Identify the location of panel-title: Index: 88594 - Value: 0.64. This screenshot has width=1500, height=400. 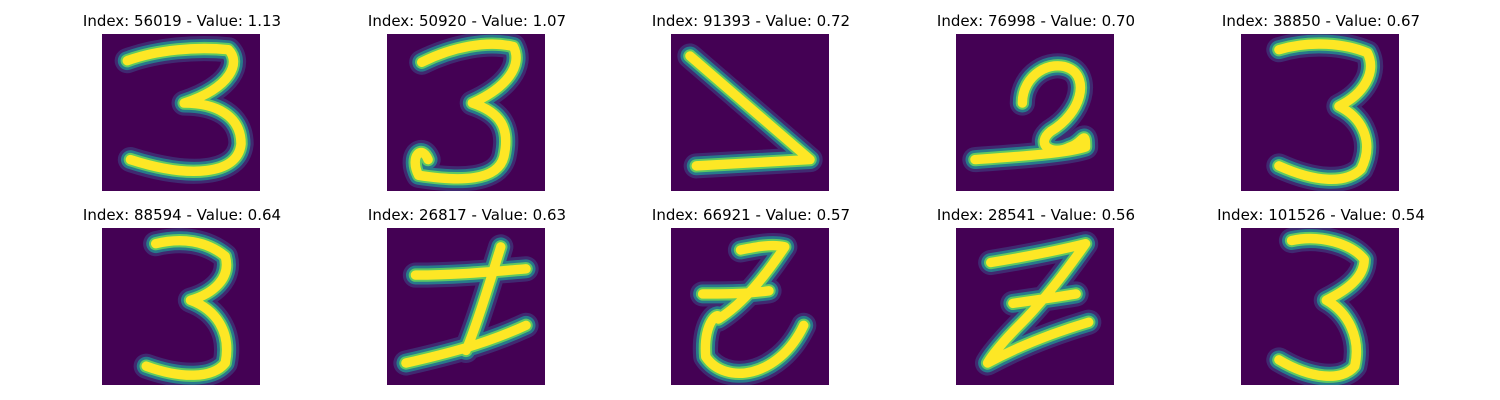
(182, 215).